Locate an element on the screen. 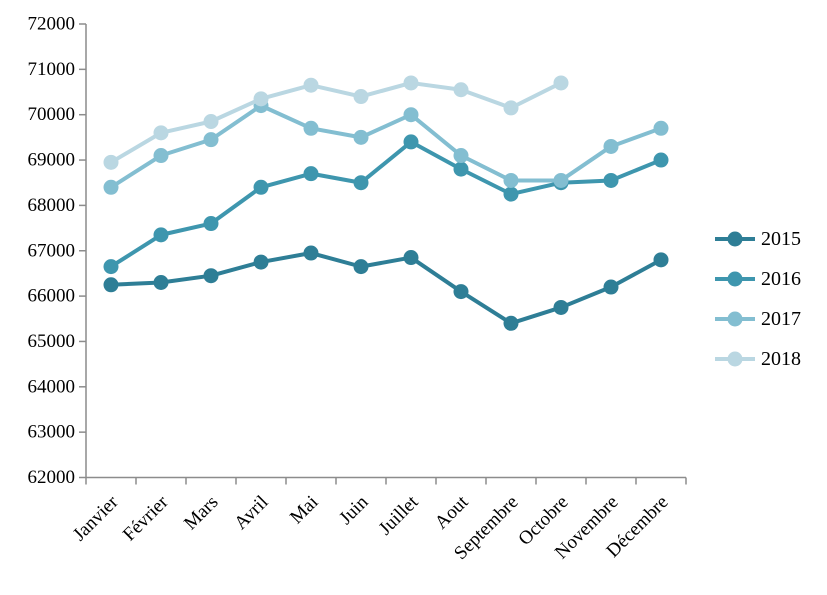  series-2017 is located at coordinates (386, 146).